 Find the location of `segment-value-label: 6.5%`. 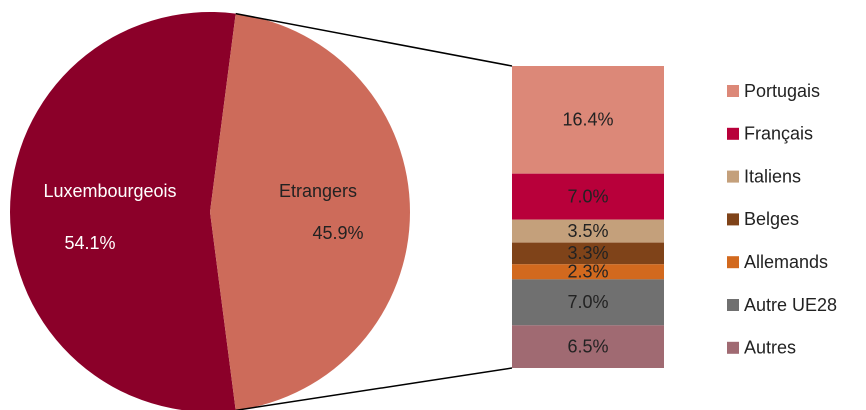

segment-value-label: 6.5% is located at coordinates (587, 346).